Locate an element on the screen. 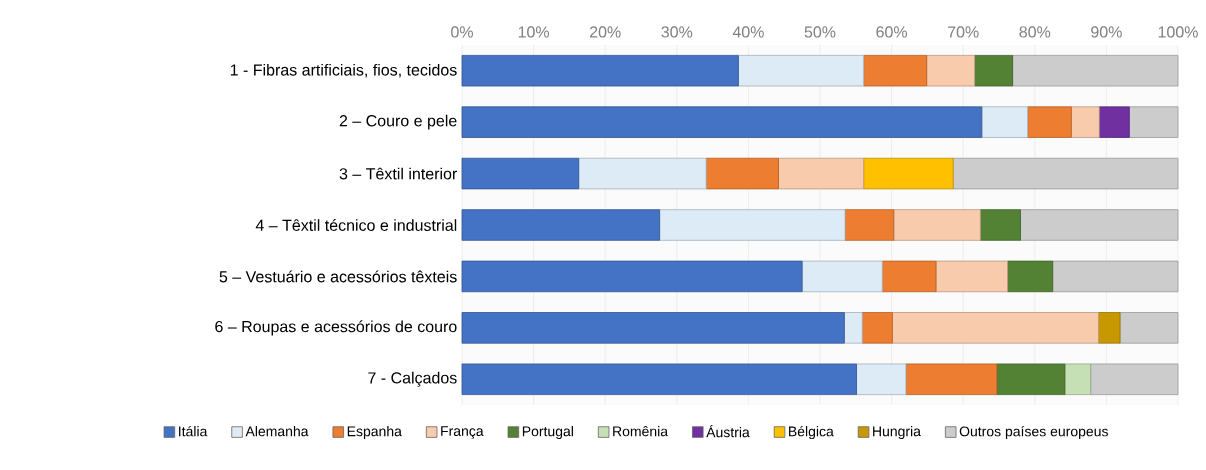 The height and width of the screenshot is (470, 1206). legend-label: Romênia is located at coordinates (641, 431).